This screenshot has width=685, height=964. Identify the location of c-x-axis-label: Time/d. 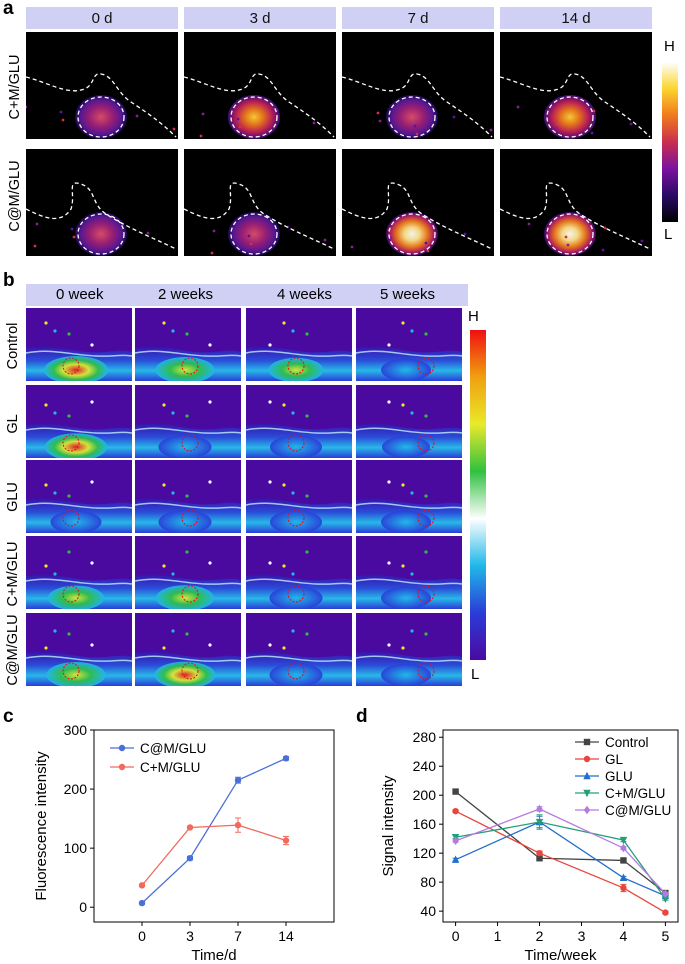
(213, 955).